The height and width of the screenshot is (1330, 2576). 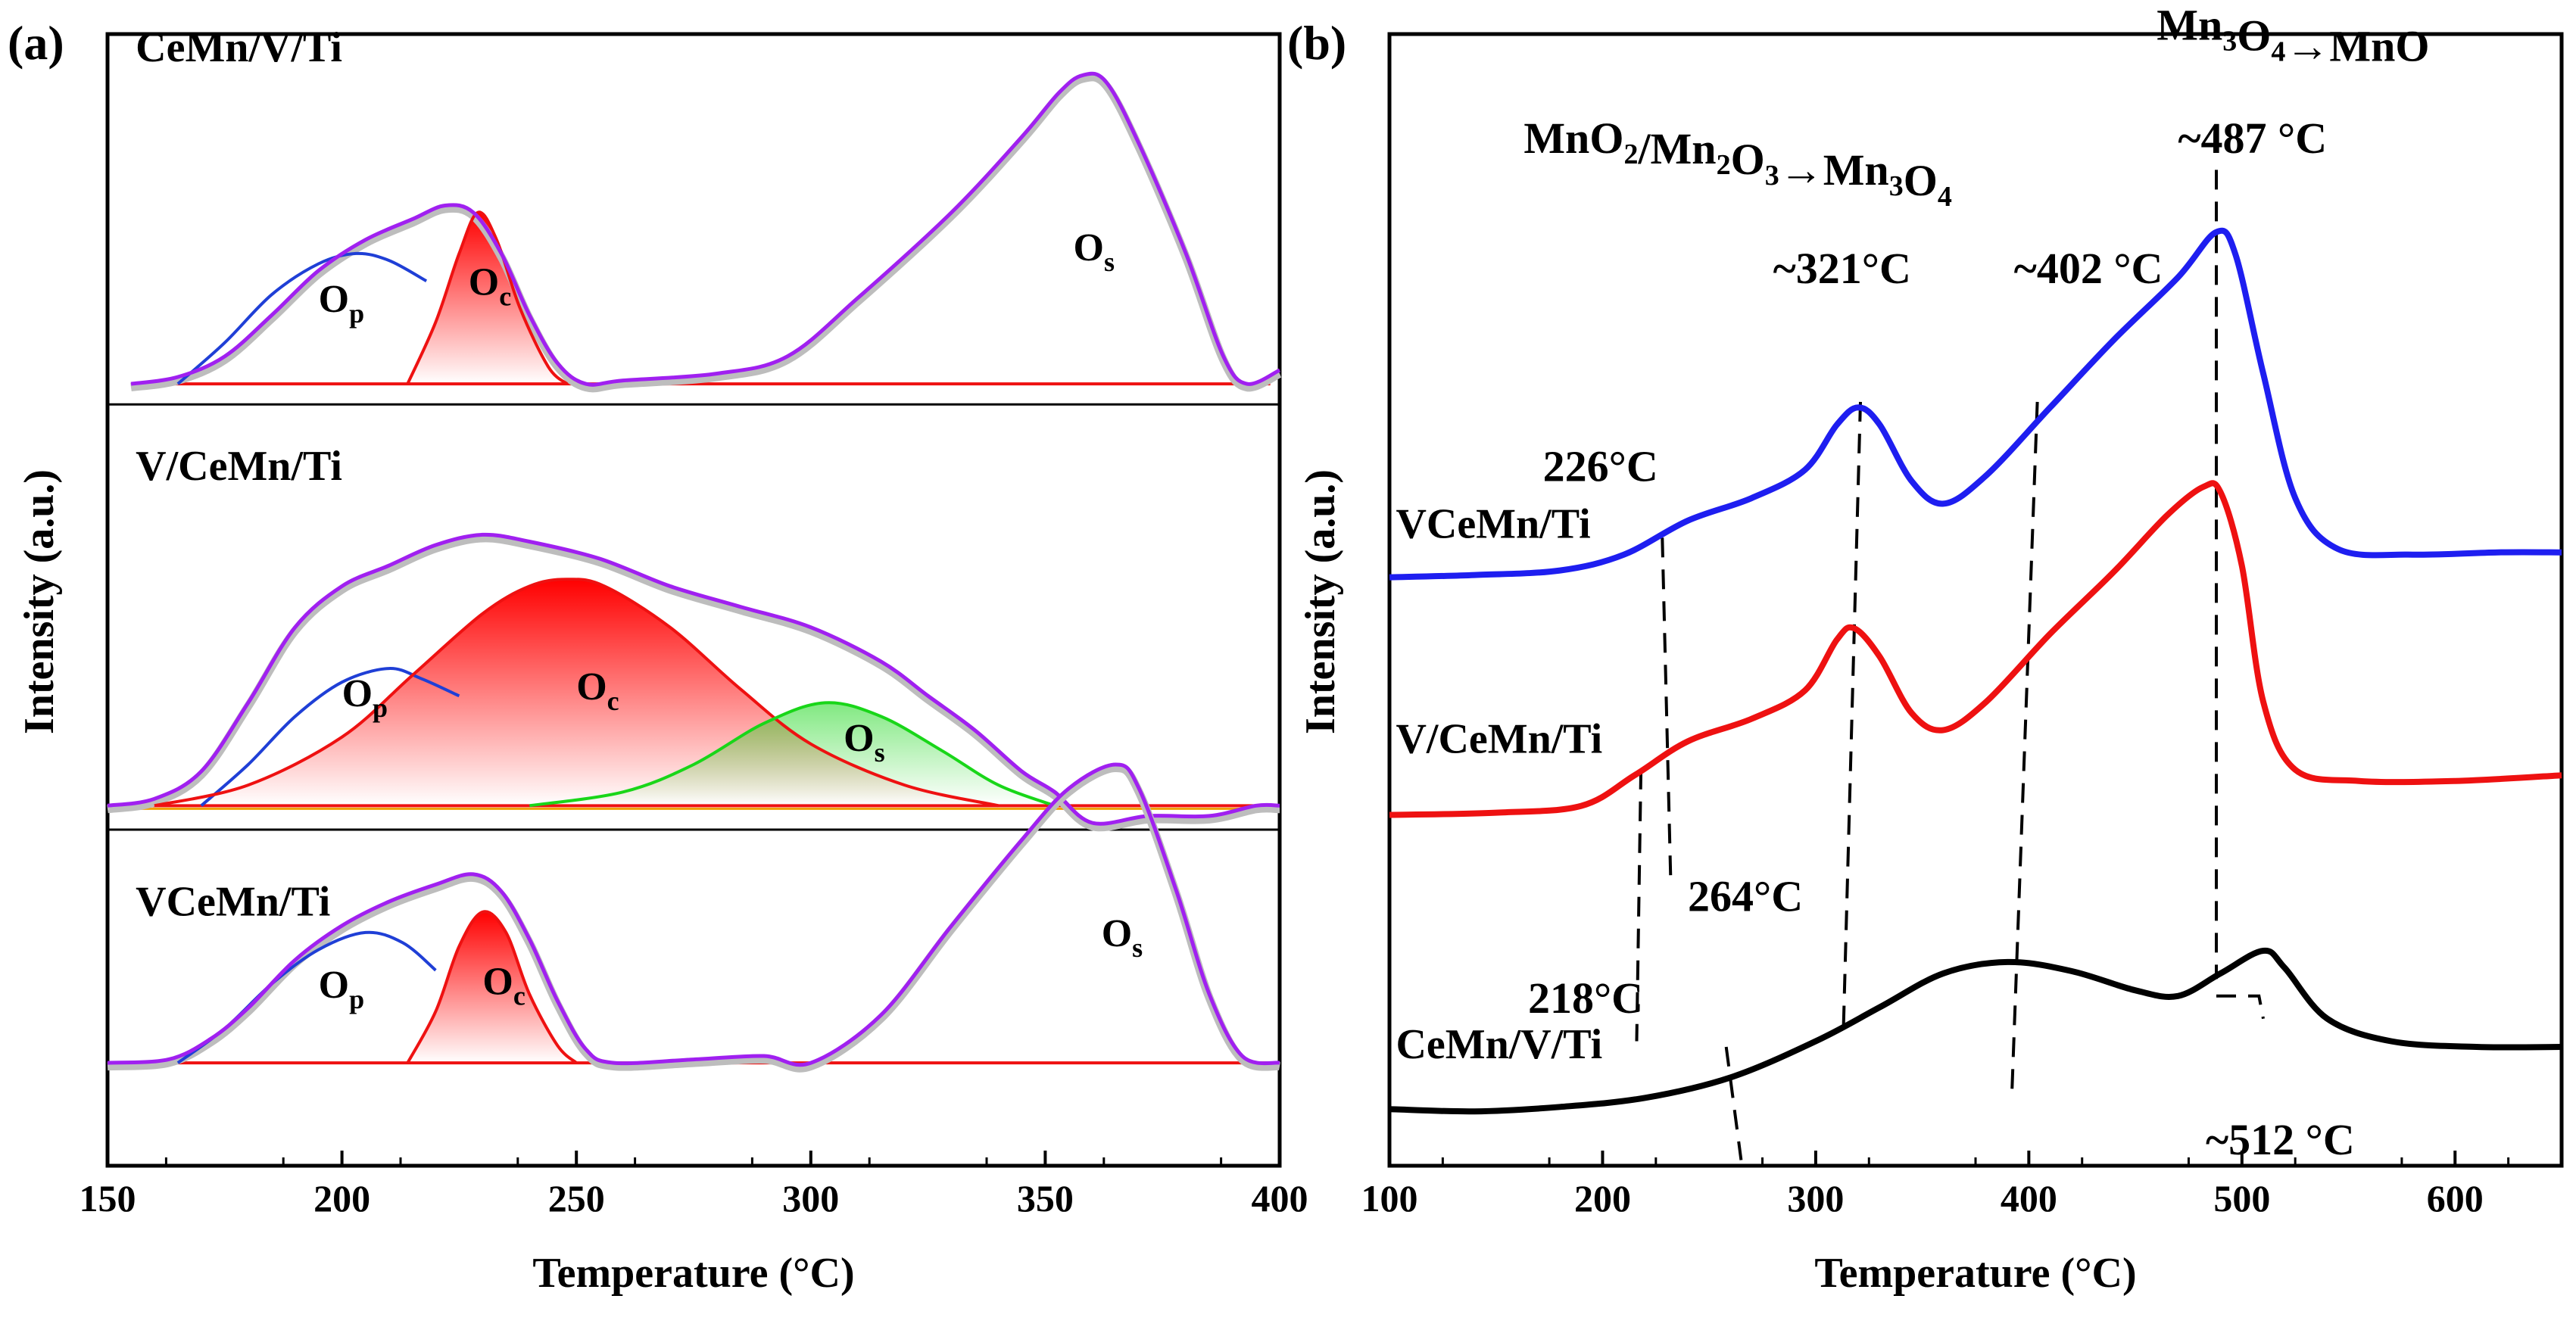 I want to click on x-tick-label: 250, so click(x=576, y=1198).